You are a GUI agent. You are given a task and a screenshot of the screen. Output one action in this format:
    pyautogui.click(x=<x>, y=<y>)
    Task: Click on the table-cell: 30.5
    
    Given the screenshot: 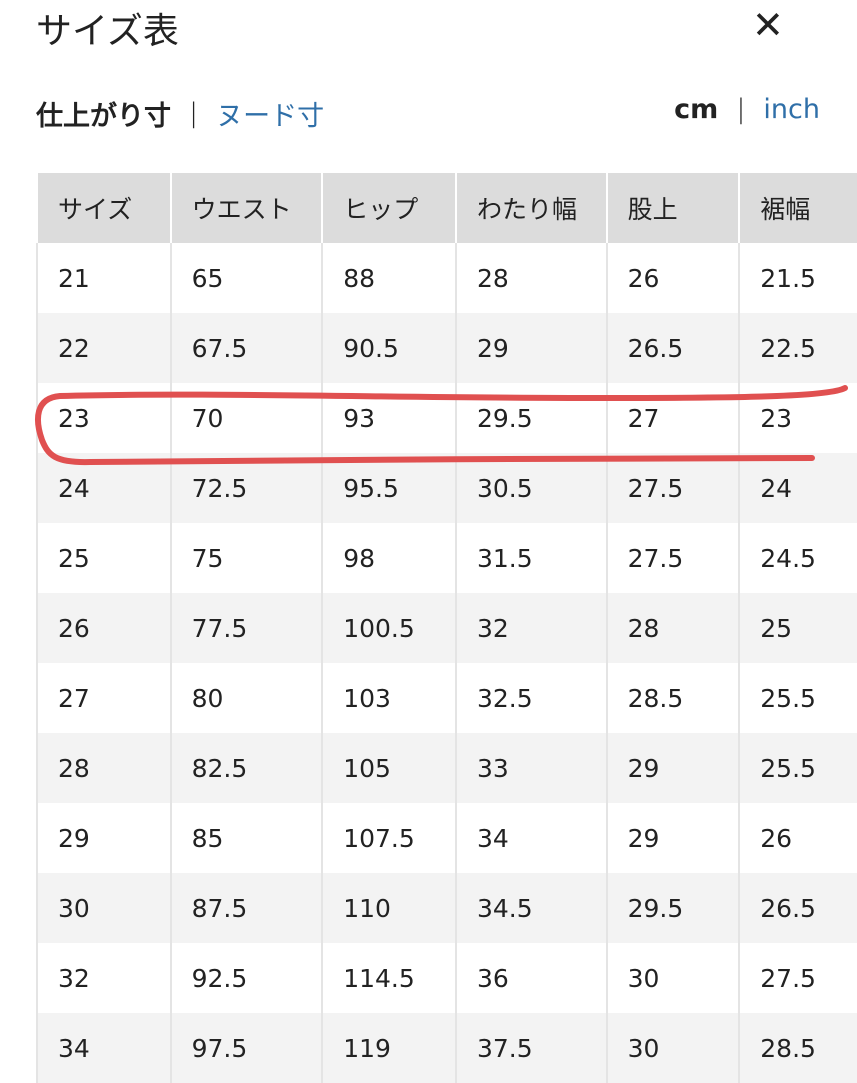 What is the action you would take?
    pyautogui.click(x=531, y=488)
    